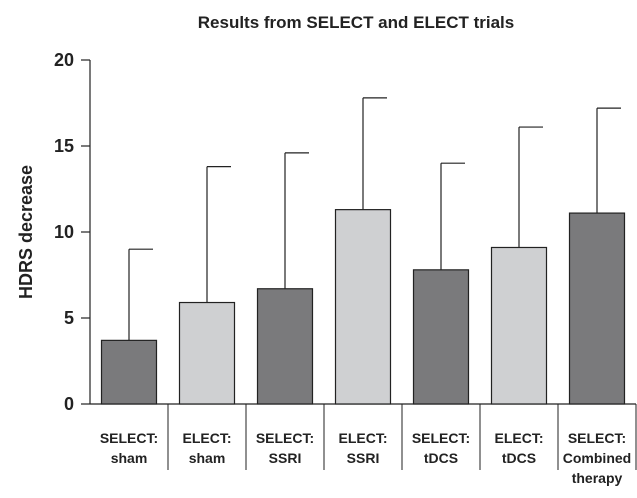  I want to click on y-tick-label: 0, so click(69, 404).